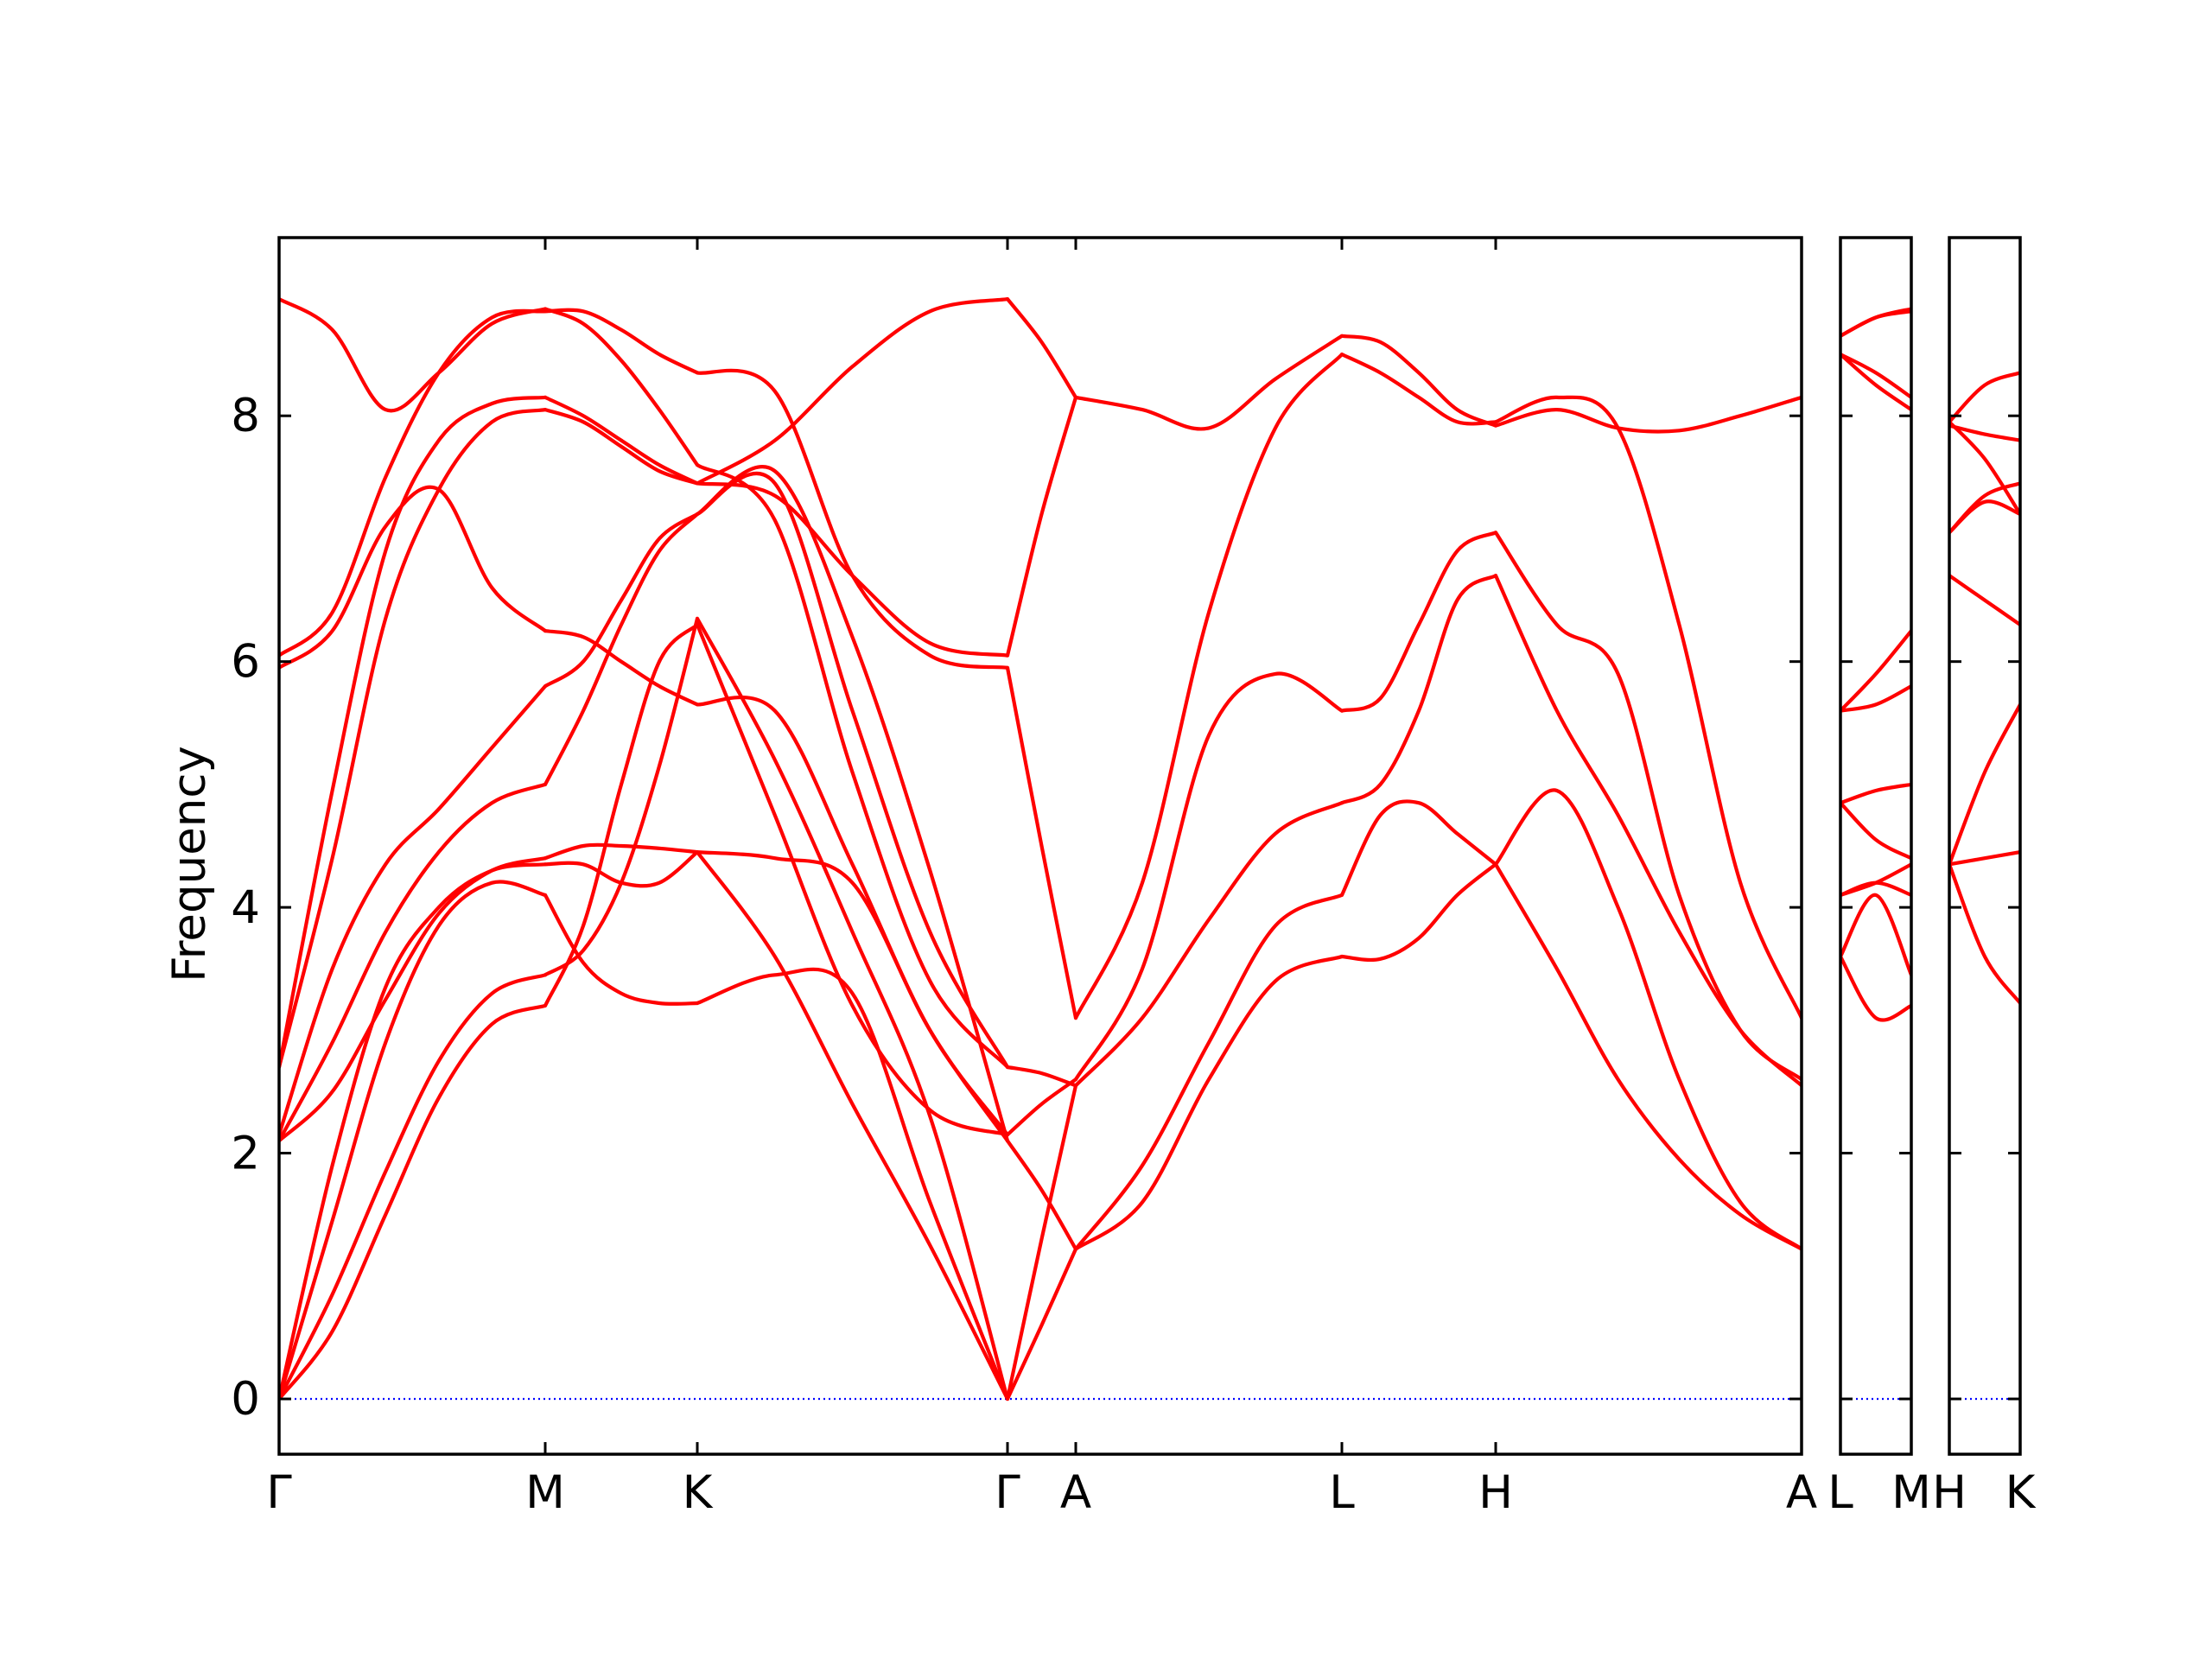 This screenshot has width=2212, height=1659. What do you see at coordinates (413, 1202) in the screenshot?
I see `band-line-Γ-M-1` at bounding box center [413, 1202].